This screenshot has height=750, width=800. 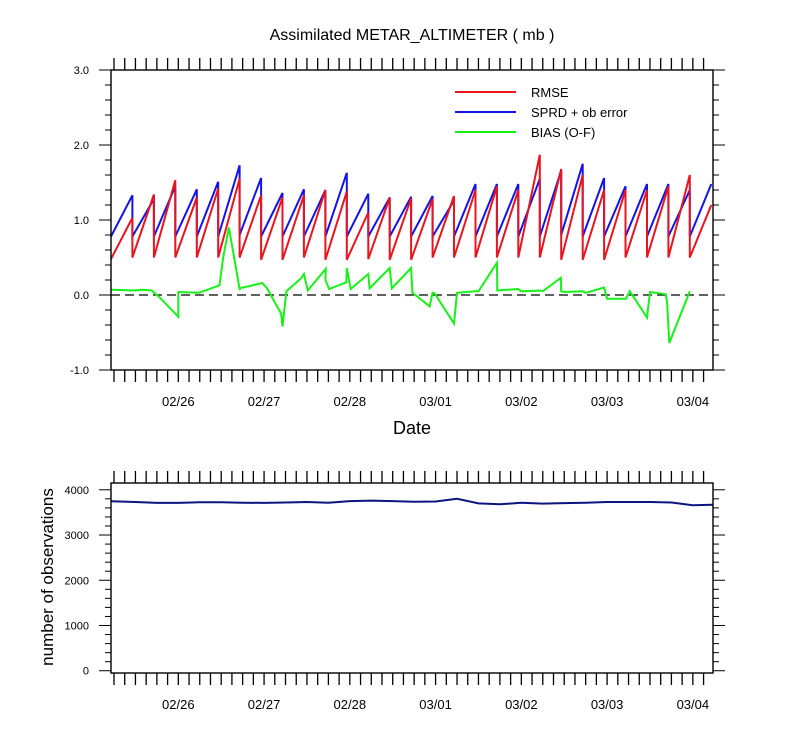 I want to click on y-tick-label: 3000, so click(x=77, y=536).